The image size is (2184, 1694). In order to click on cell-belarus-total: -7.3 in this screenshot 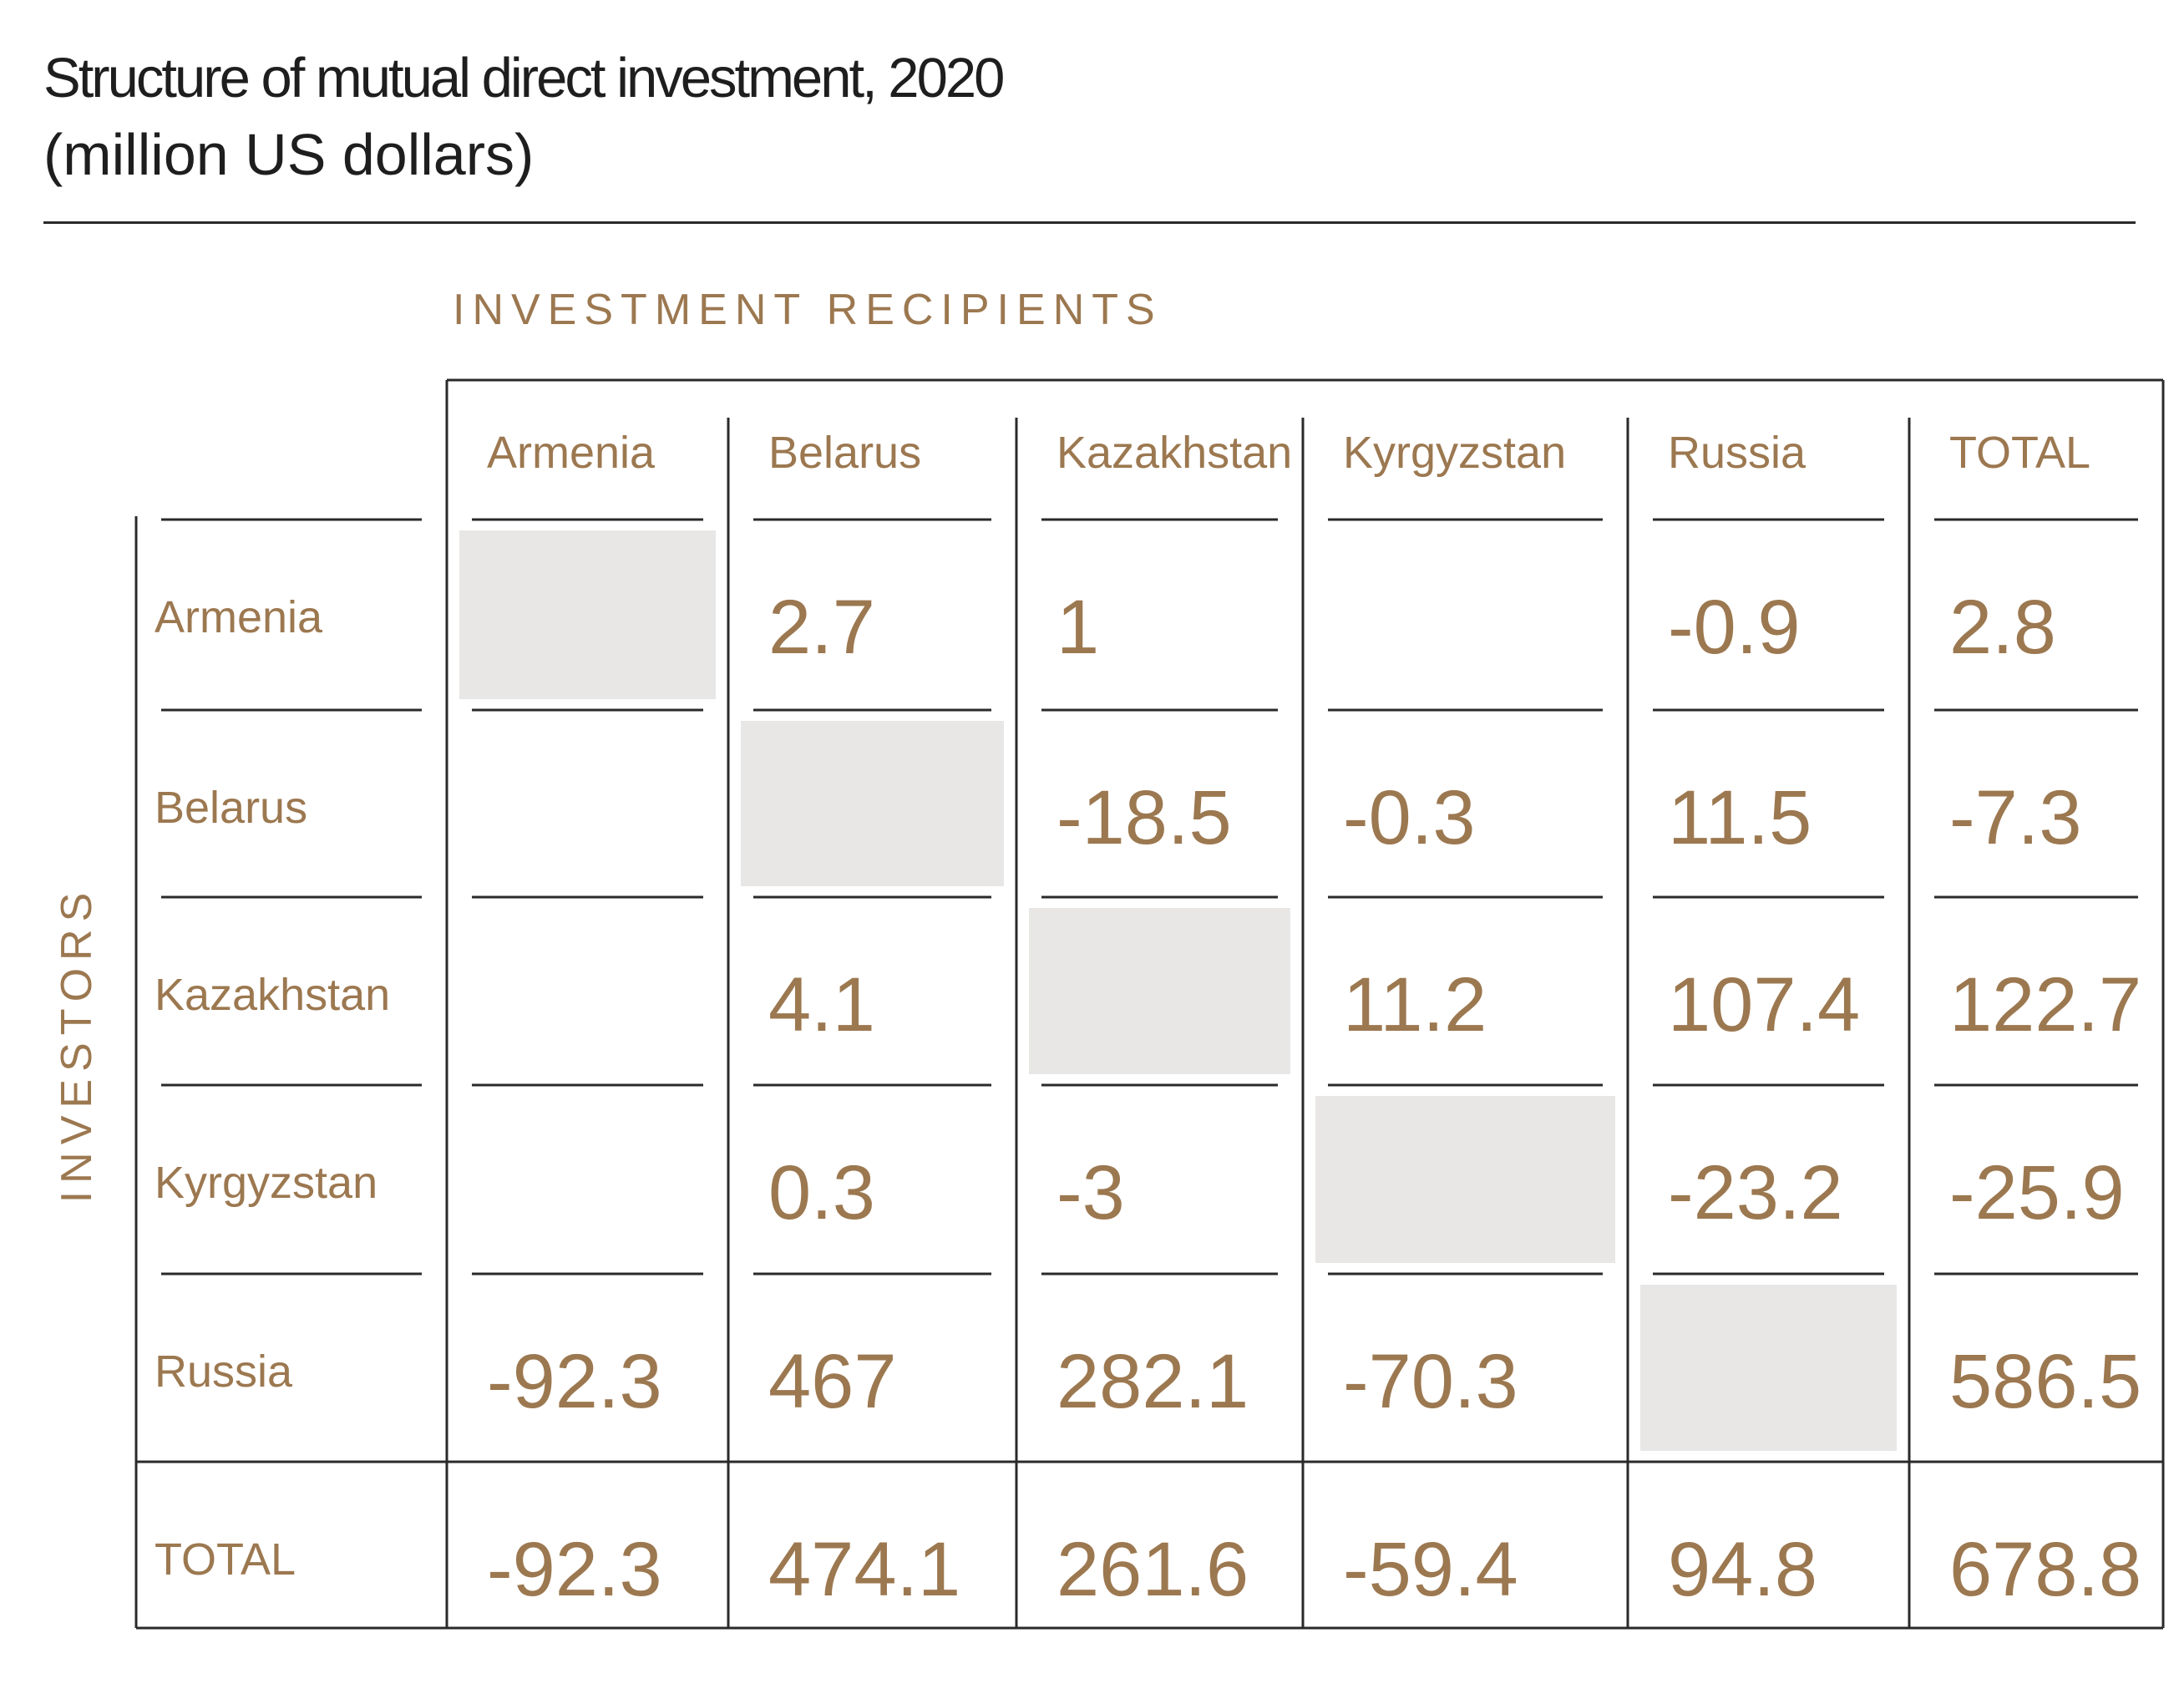, I will do `click(2015, 817)`.